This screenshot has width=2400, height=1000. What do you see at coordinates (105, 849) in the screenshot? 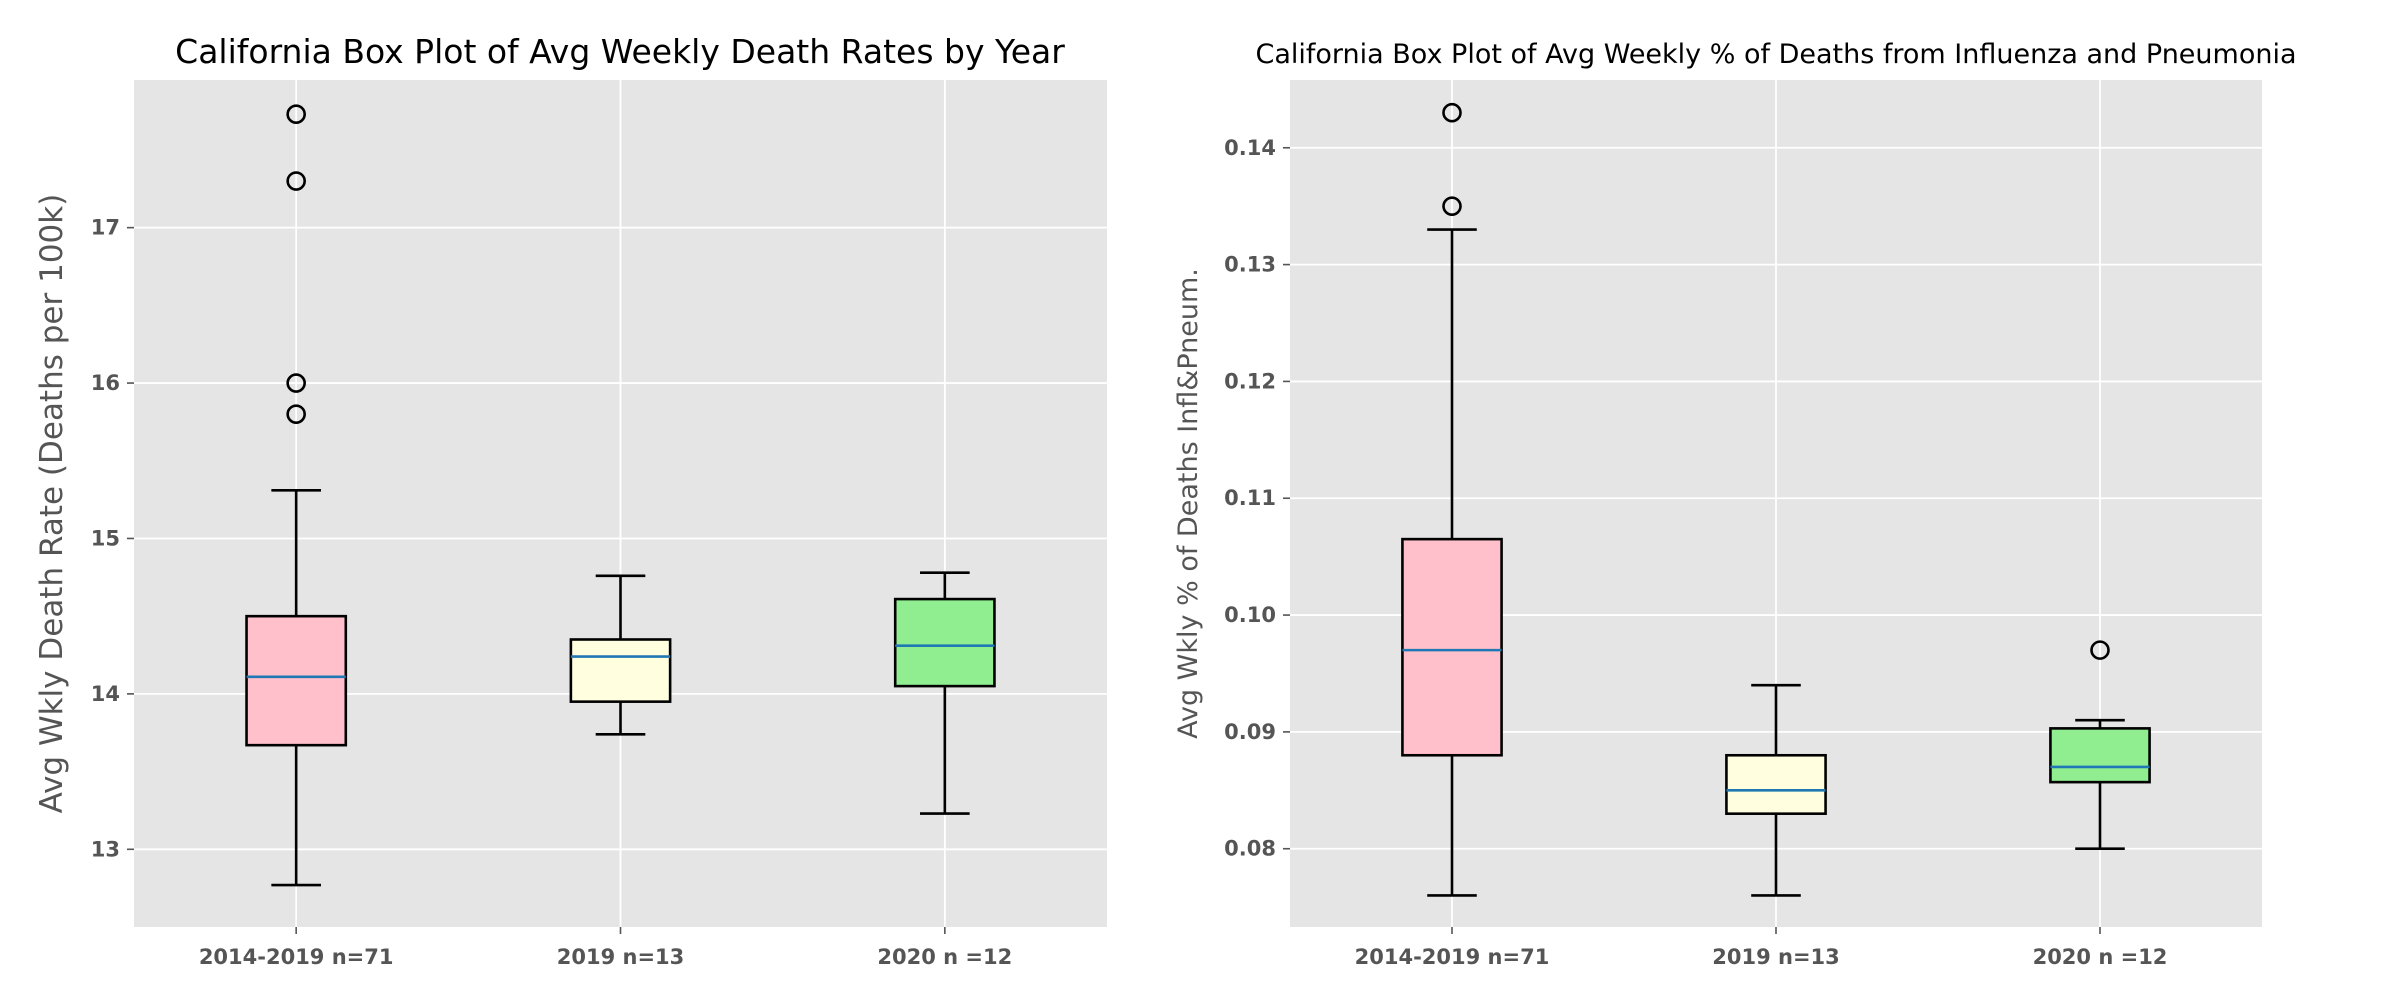
I see `y-tick-label: 13` at bounding box center [105, 849].